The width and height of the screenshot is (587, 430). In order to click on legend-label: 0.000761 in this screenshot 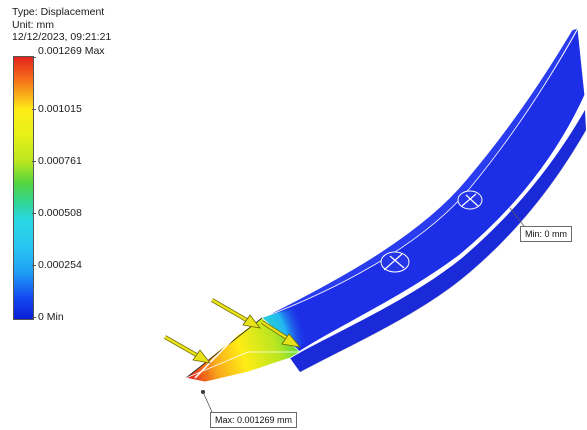, I will do `click(60, 161)`.